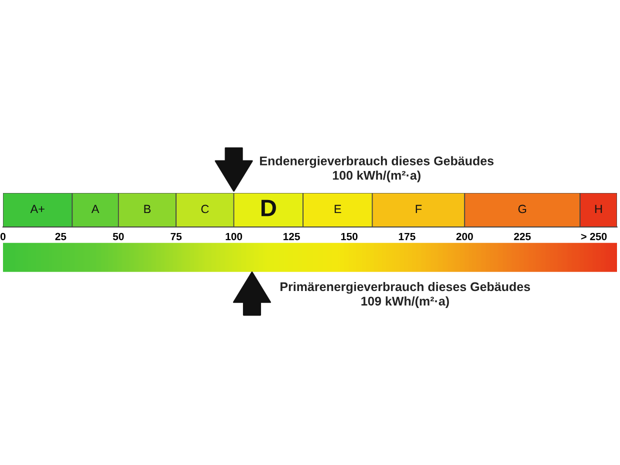  What do you see at coordinates (234, 236) in the screenshot?
I see `x-tick-label: 100` at bounding box center [234, 236].